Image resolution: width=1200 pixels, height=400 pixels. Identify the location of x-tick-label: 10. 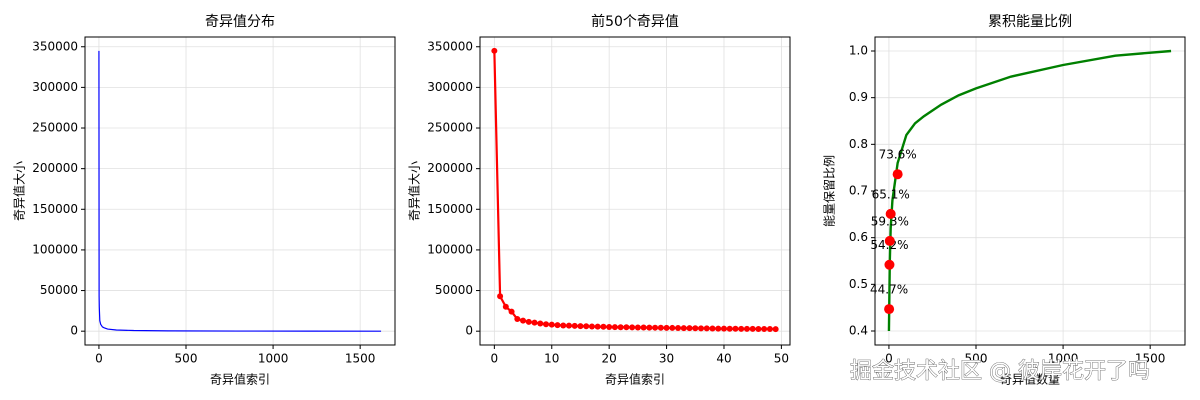
(551, 359).